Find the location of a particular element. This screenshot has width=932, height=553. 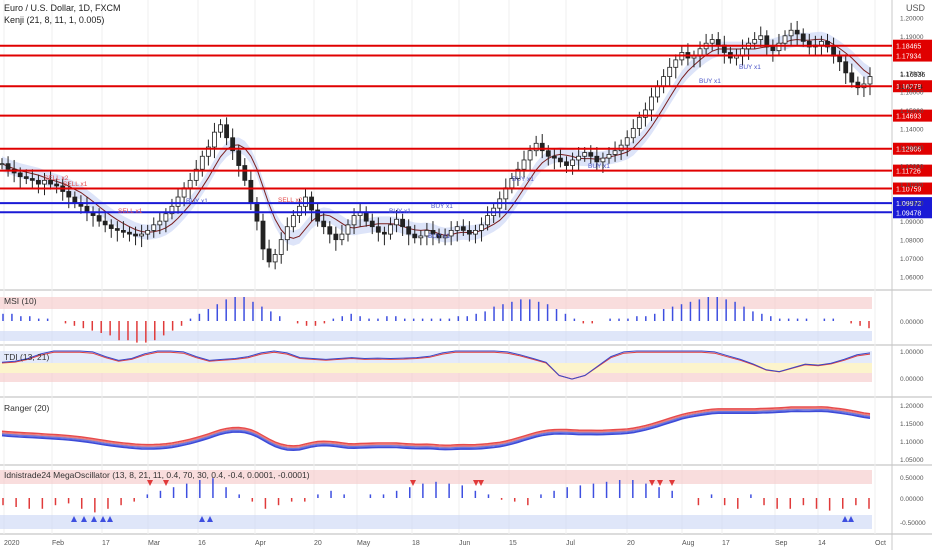

msi-title: MSI (10) is located at coordinates (20, 301).